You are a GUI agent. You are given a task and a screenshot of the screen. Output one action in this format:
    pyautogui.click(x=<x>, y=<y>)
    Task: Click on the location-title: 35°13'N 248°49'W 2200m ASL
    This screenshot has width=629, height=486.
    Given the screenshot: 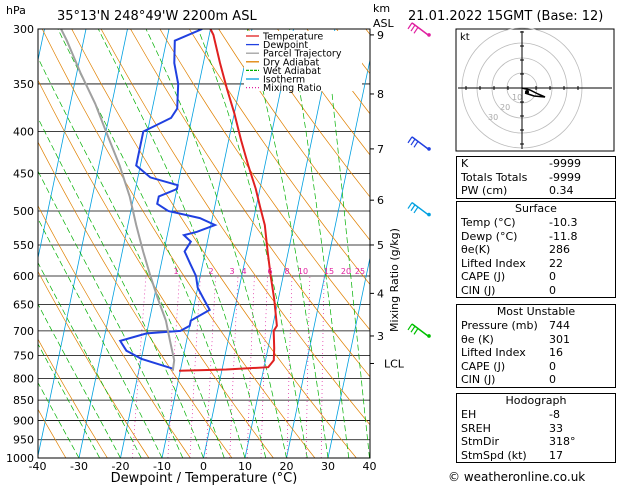 What is the action you would take?
    pyautogui.click(x=157, y=16)
    